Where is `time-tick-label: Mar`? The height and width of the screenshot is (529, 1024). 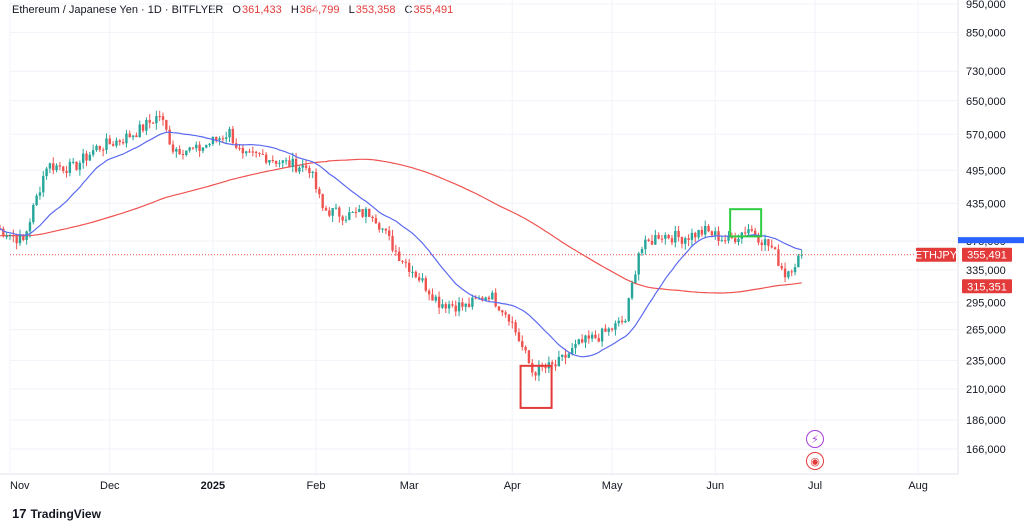 time-tick-label: Mar is located at coordinates (409, 486).